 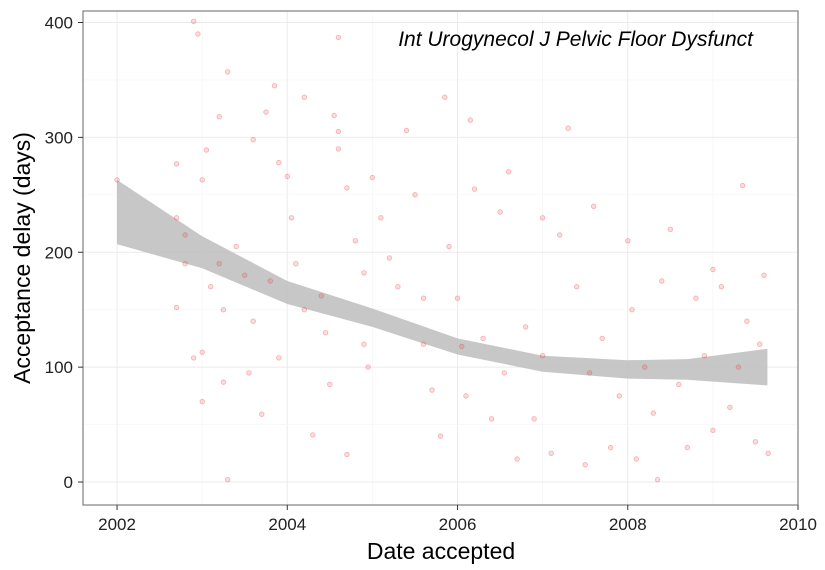 I want to click on x-tick-label: 2008, so click(x=628, y=524).